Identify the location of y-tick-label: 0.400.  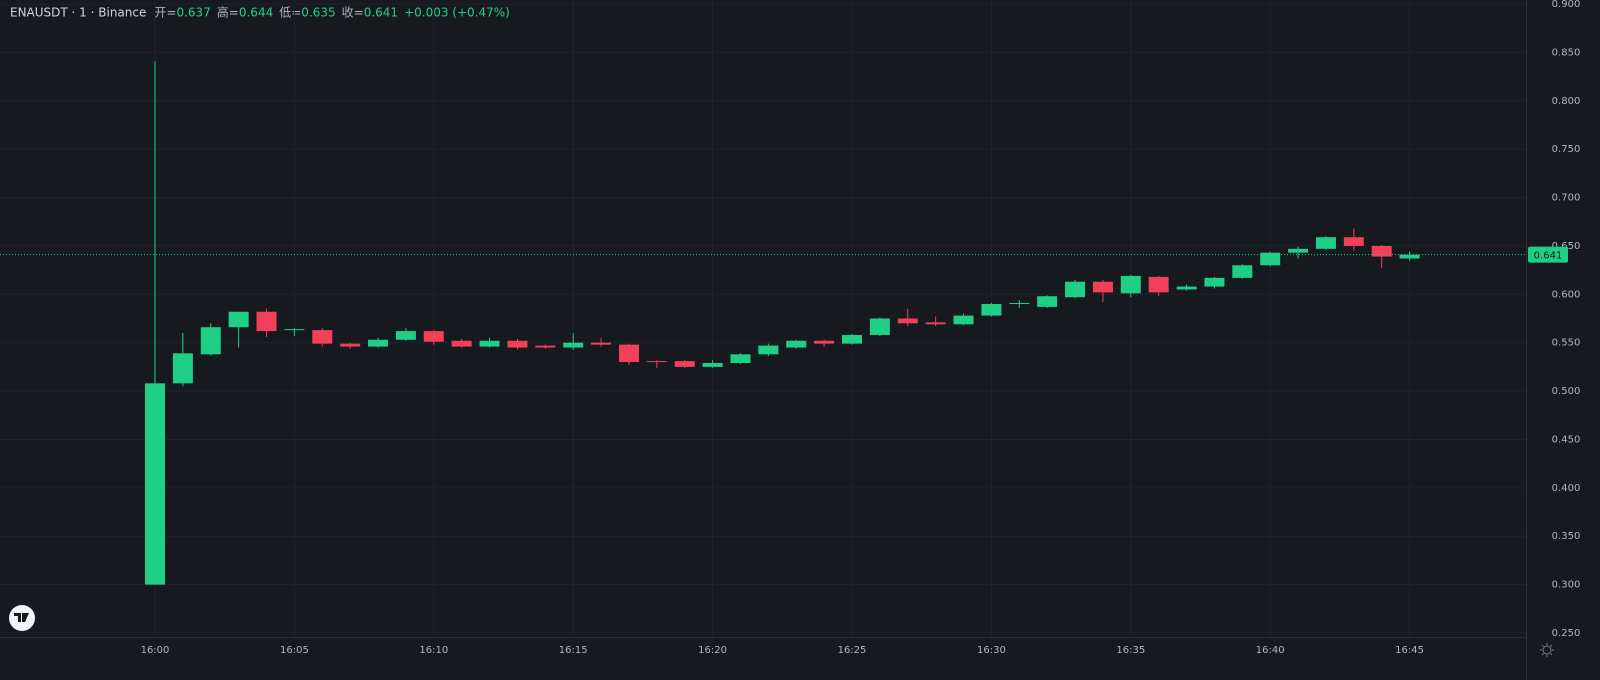
(1566, 488).